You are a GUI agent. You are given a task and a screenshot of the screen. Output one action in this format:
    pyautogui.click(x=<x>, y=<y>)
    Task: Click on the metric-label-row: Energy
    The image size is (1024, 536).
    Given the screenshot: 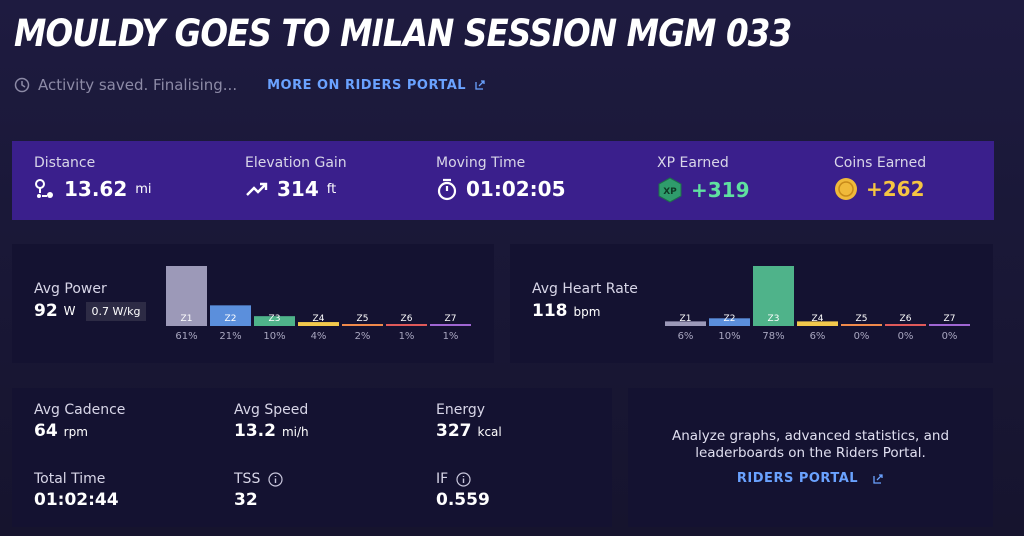 What is the action you would take?
    pyautogui.click(x=469, y=410)
    